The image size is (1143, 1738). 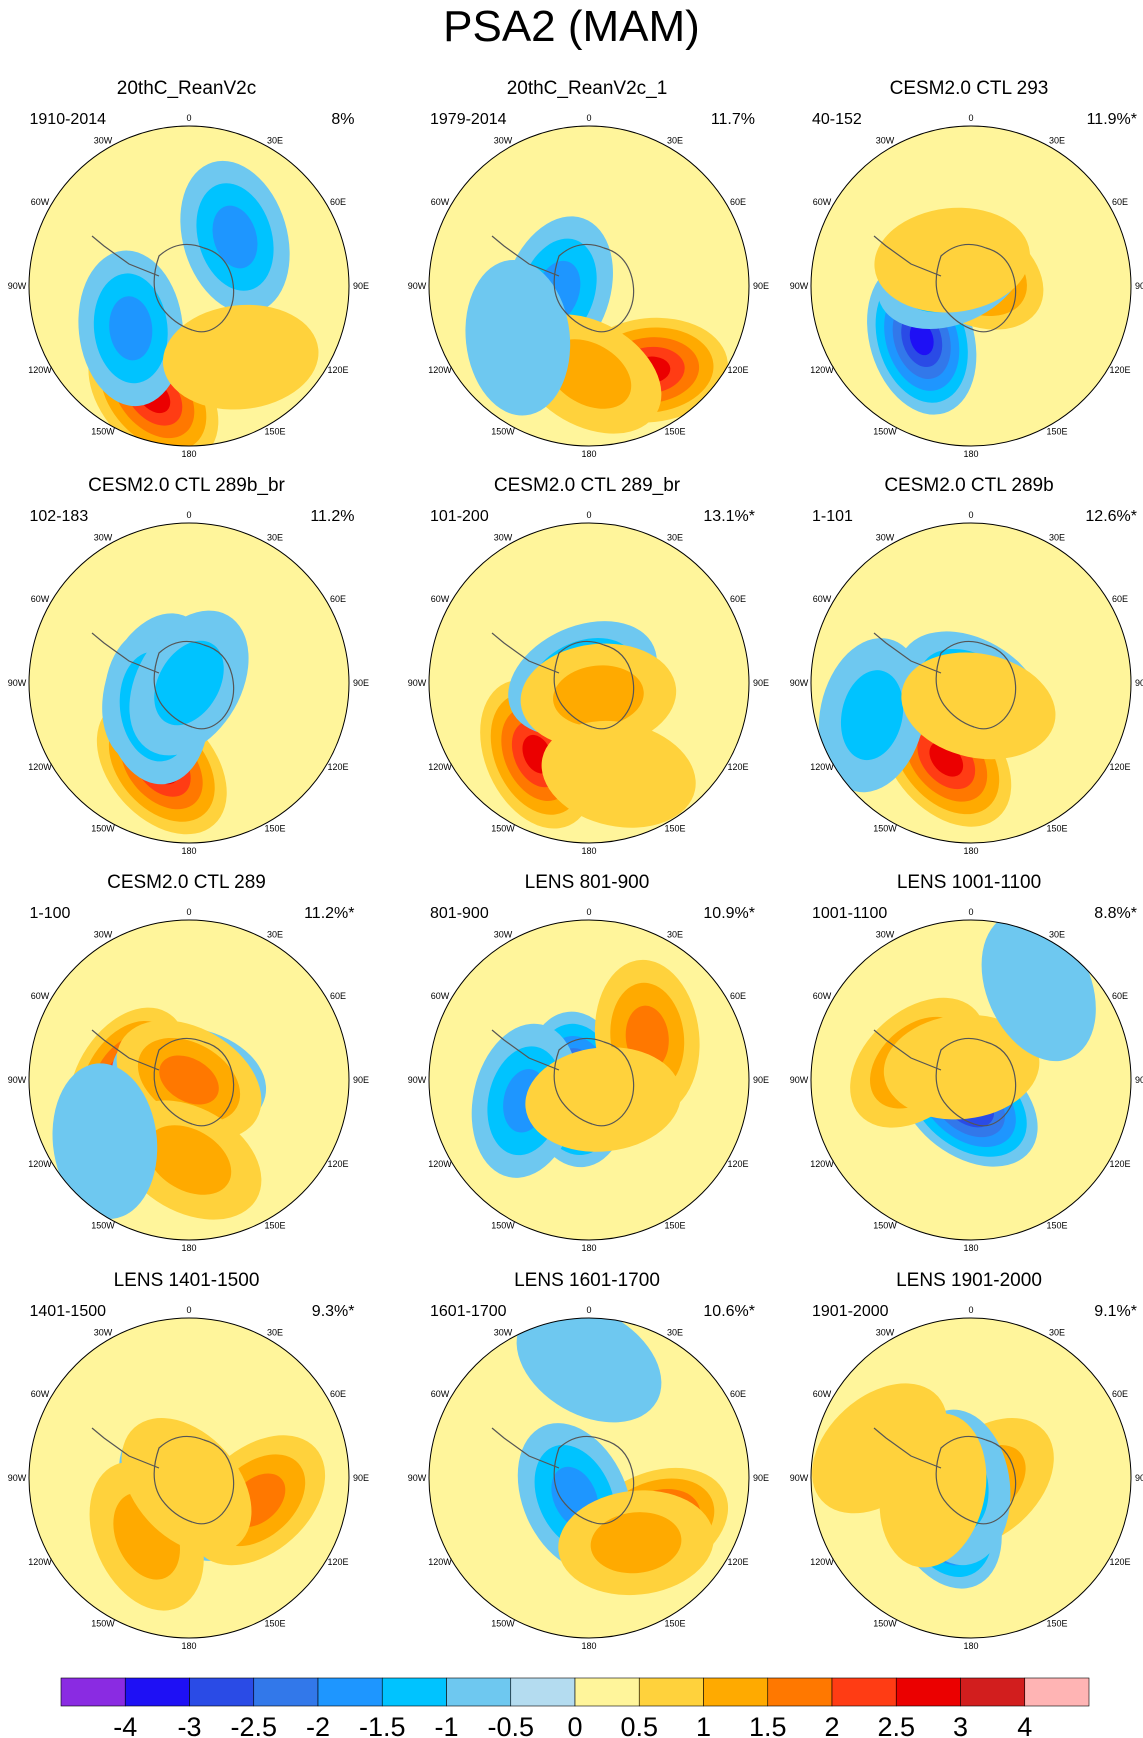 What do you see at coordinates (468, 1311) in the screenshot?
I see `panel-period: 1601-1700` at bounding box center [468, 1311].